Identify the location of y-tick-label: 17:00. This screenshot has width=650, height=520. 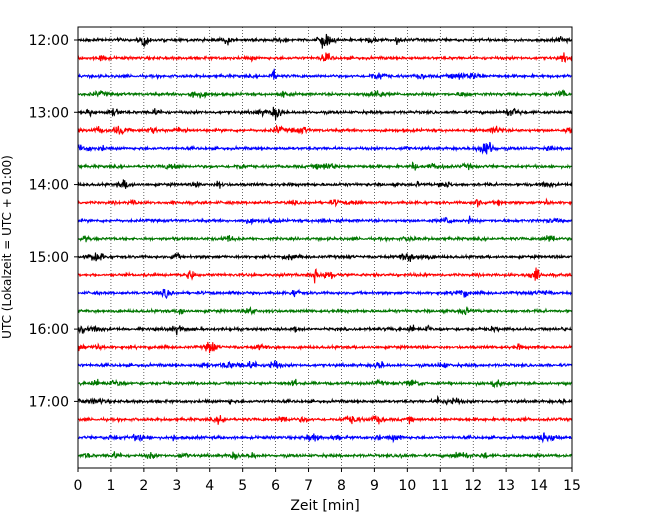
(49, 402).